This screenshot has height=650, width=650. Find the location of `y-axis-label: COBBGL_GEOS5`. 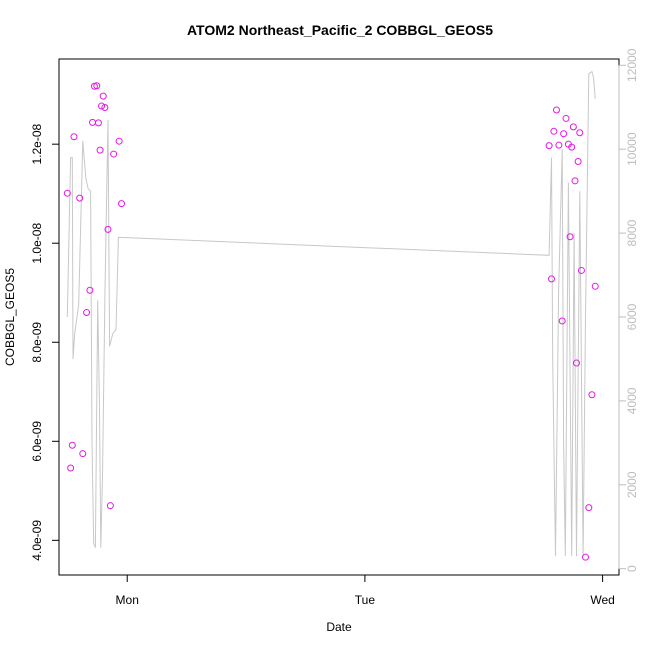

y-axis-label: COBBGL_GEOS5 is located at coordinates (10, 317).